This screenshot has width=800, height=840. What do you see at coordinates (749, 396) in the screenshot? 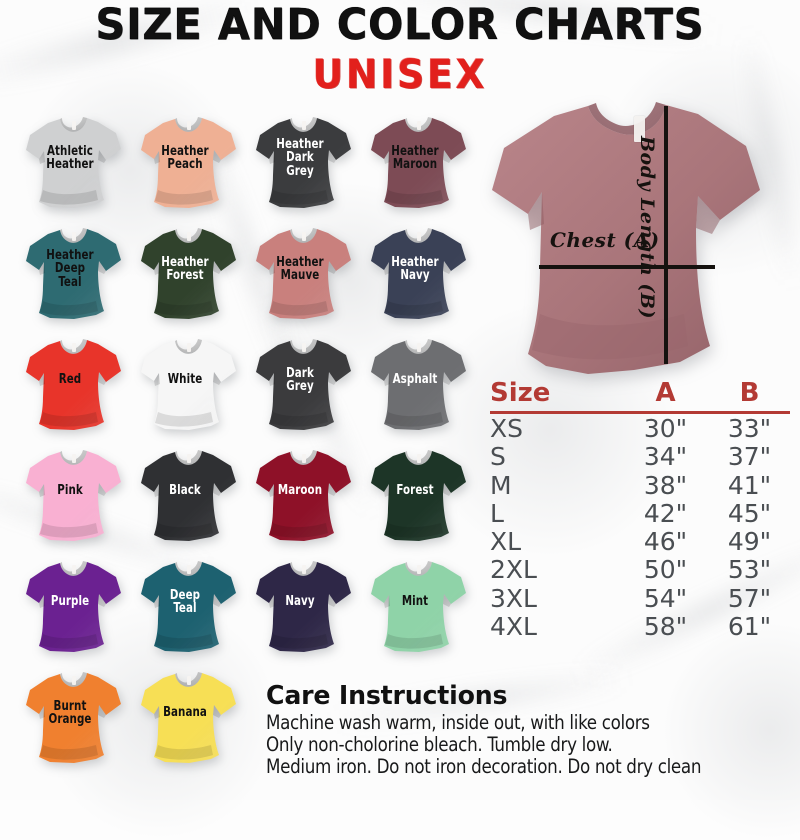
I see `column-header-b: B` at bounding box center [749, 396].